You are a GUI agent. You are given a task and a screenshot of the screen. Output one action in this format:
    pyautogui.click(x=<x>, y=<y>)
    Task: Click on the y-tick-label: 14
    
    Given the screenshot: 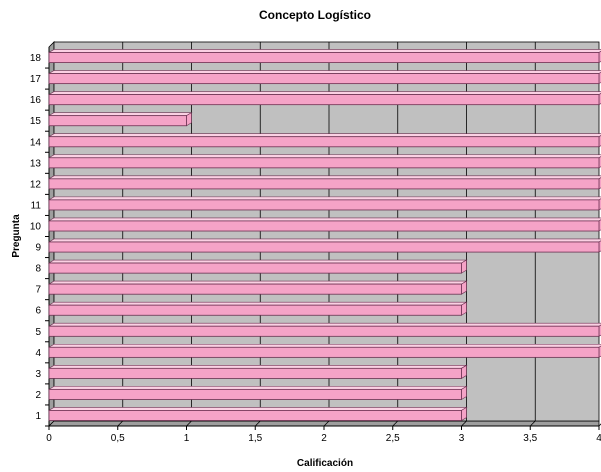 What is the action you would take?
    pyautogui.click(x=36, y=142)
    